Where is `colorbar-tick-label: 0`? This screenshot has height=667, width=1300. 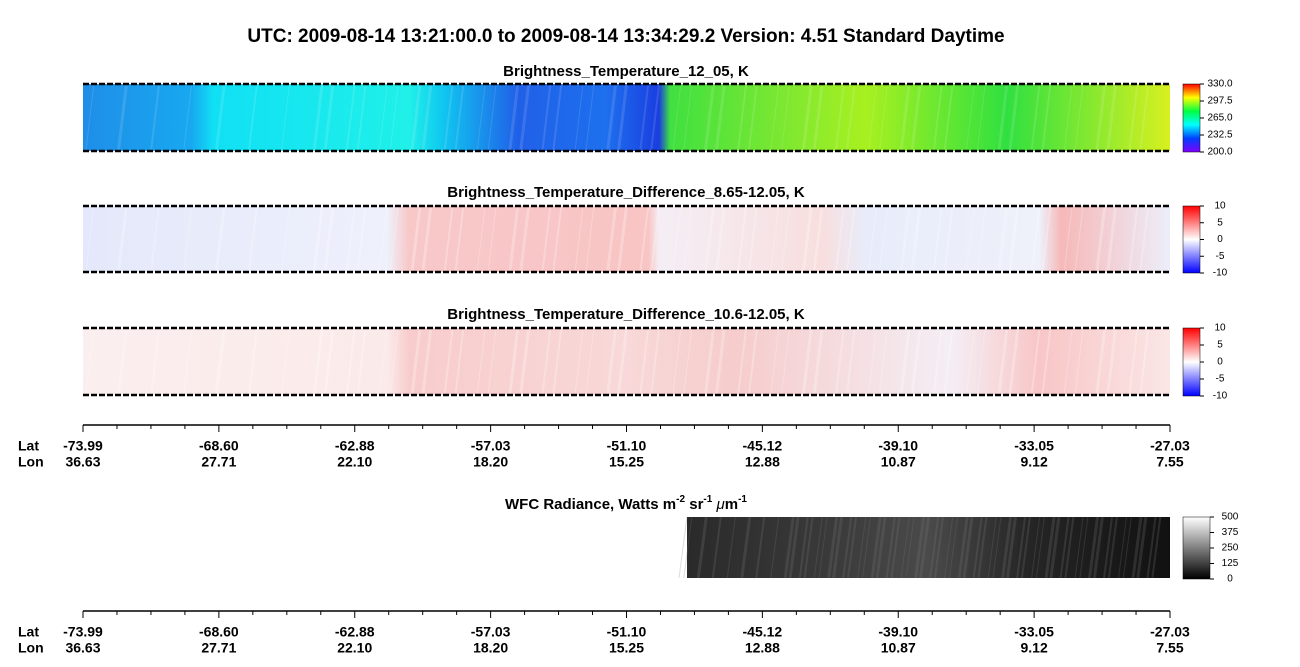
colorbar-tick-label: 0 is located at coordinates (1220, 239).